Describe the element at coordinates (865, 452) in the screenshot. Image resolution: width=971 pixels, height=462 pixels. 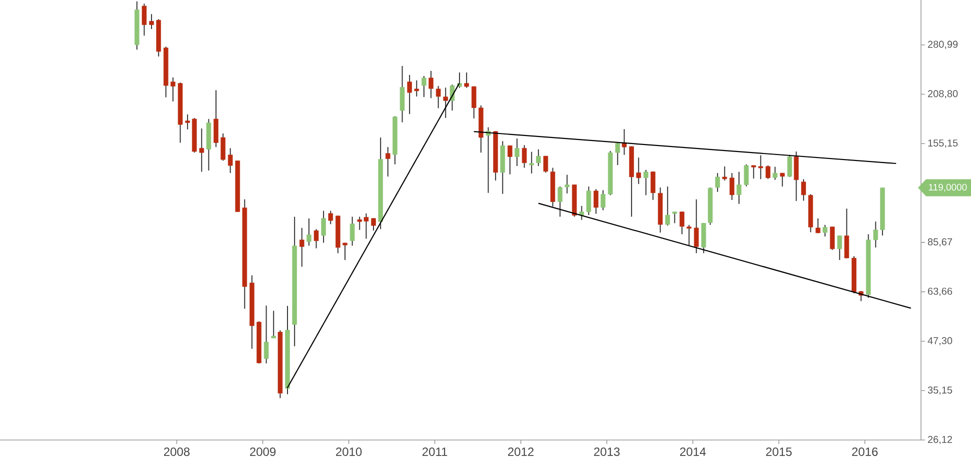
I see `x-tick-label: 2016` at that location.